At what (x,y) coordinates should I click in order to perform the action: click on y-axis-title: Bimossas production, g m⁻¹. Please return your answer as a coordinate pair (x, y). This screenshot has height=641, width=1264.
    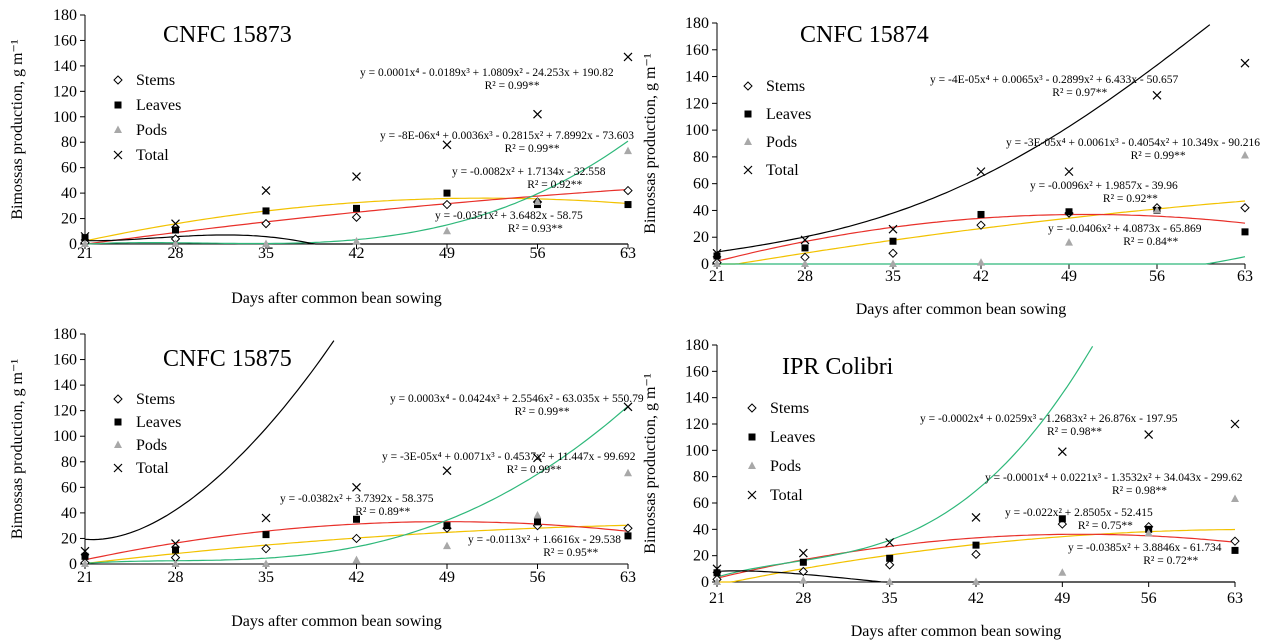
    Looking at the image, I should click on (650, 143).